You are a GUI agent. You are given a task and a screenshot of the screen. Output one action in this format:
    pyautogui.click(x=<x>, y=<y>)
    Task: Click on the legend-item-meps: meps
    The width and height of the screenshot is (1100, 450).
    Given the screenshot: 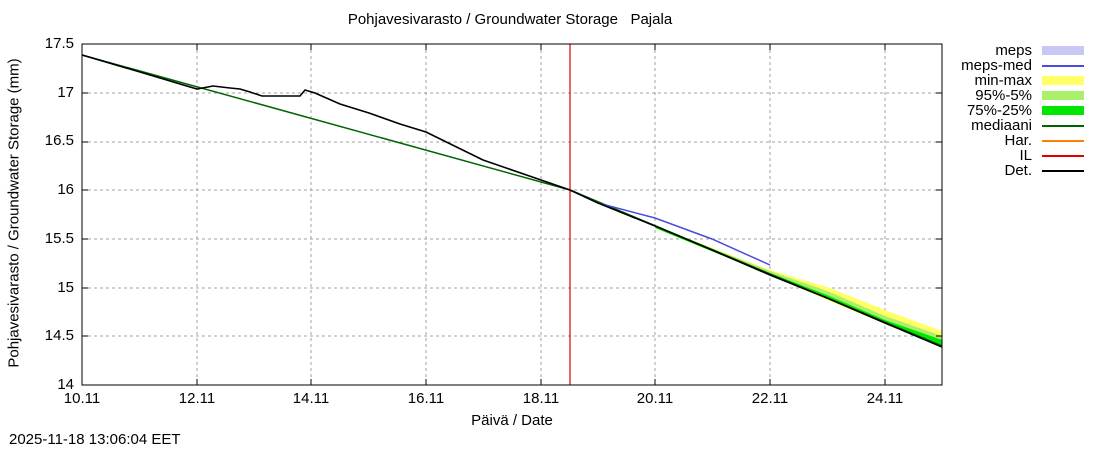 What is the action you would take?
    pyautogui.click(x=1020, y=50)
    